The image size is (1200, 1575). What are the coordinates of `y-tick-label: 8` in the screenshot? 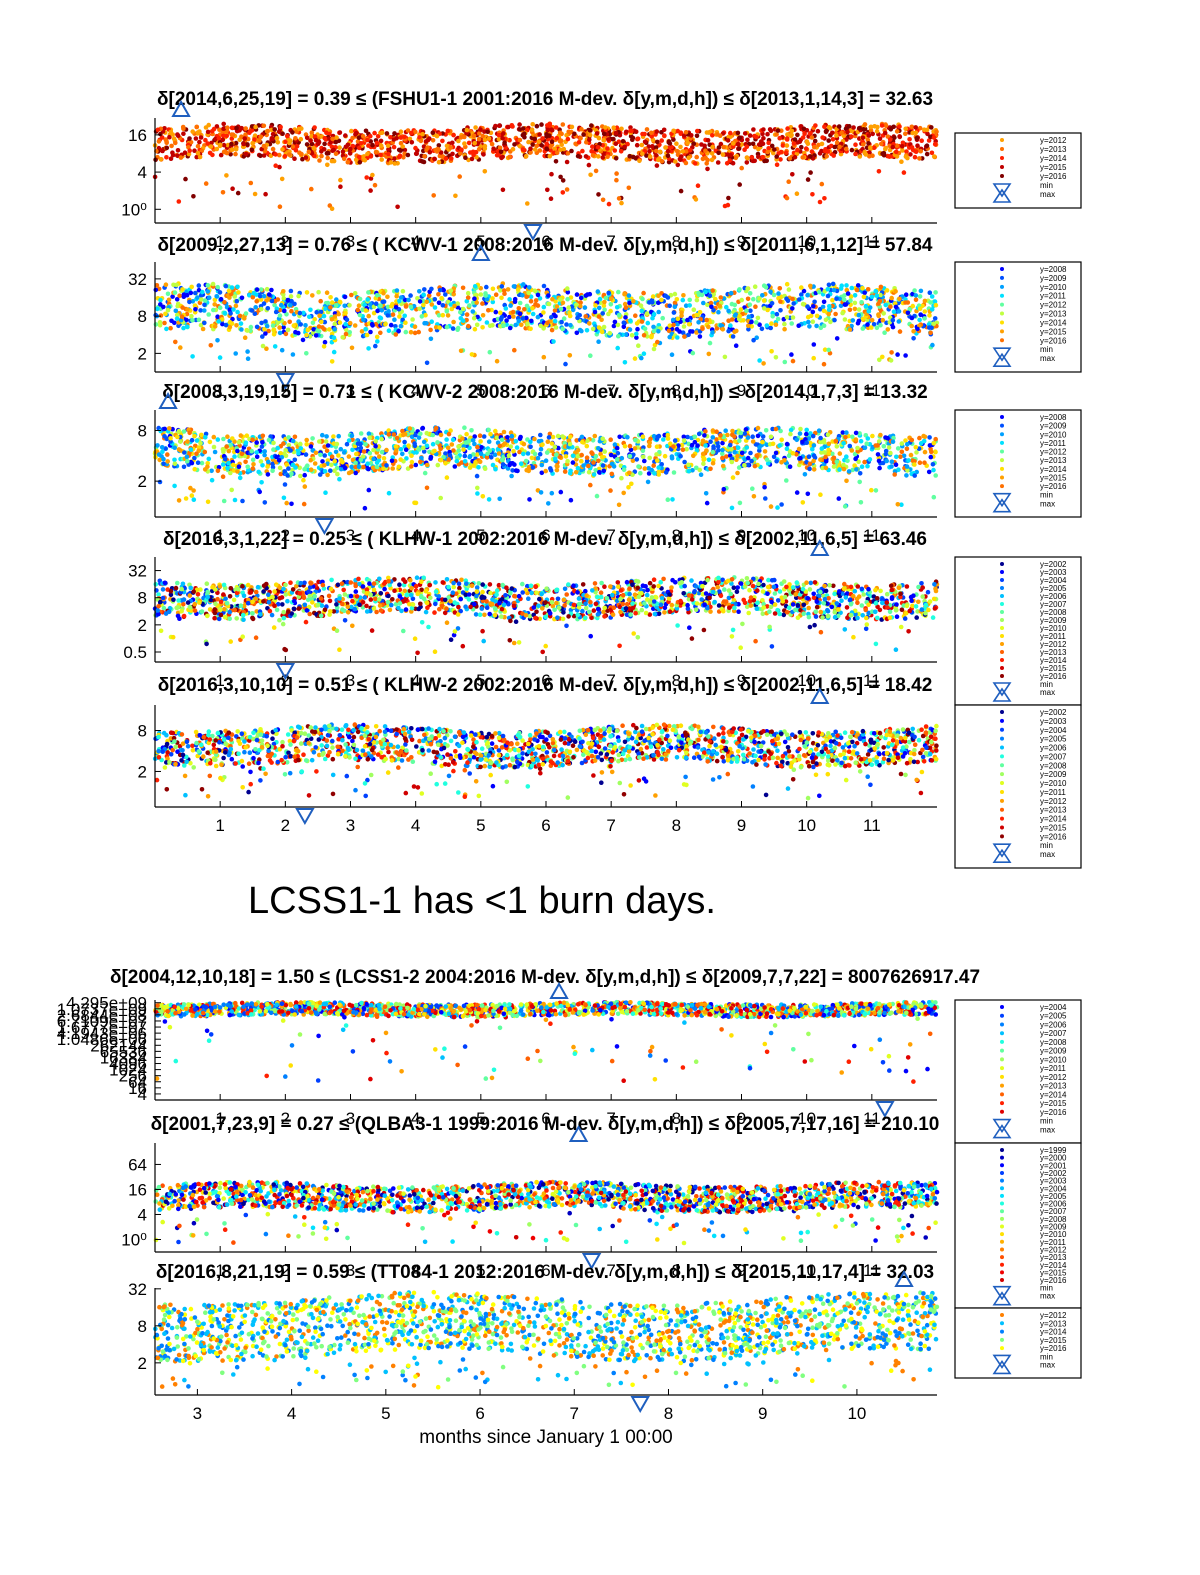 It's located at (142, 316).